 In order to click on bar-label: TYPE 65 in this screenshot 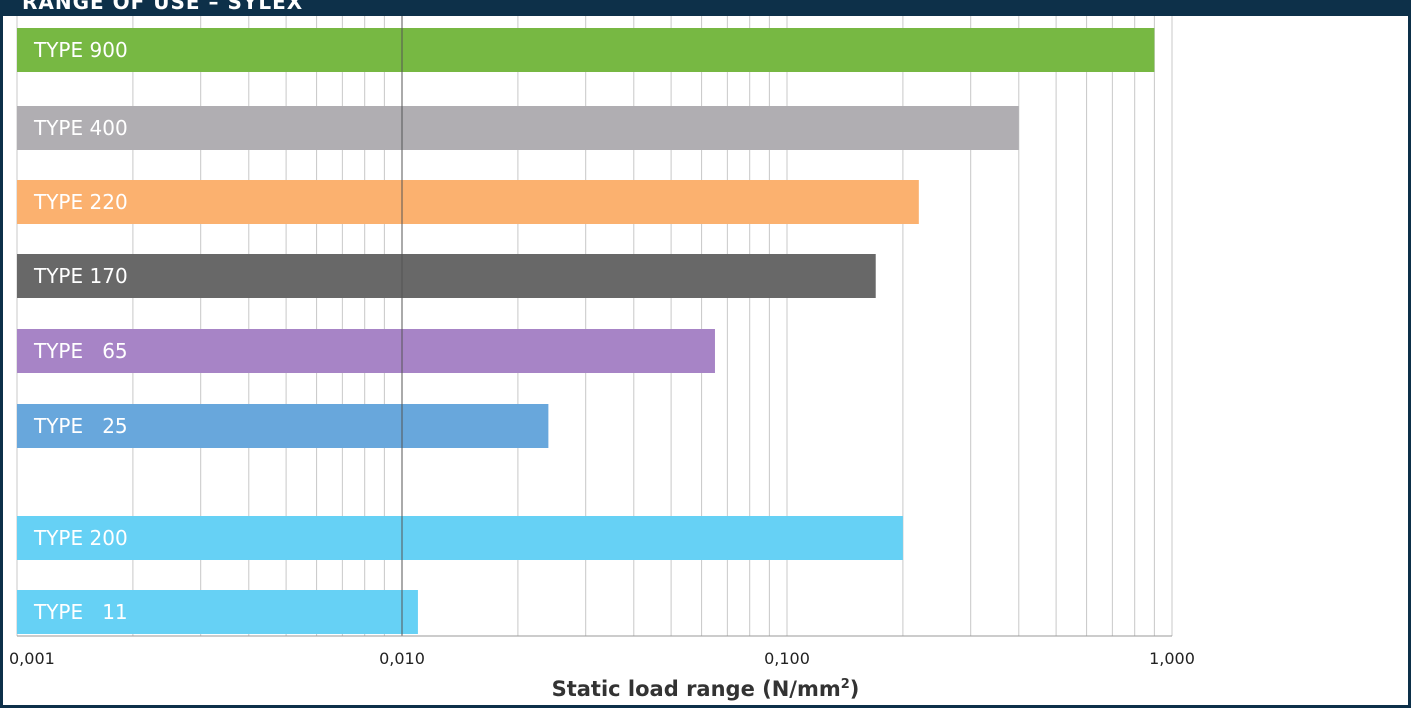, I will do `click(80, 351)`.